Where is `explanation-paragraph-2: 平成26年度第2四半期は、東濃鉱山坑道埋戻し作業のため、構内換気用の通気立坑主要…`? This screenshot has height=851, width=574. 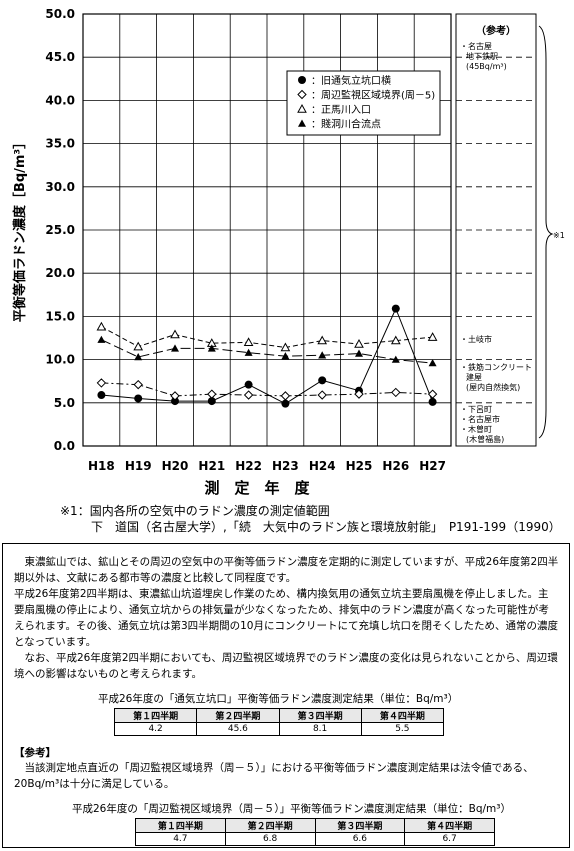
explanation-paragraph-2: 平成26年度第2四半期は、東濃鉱山坑道埋戻し作業のため、構内換気用の通気立坑主要… is located at coordinates (286, 618).